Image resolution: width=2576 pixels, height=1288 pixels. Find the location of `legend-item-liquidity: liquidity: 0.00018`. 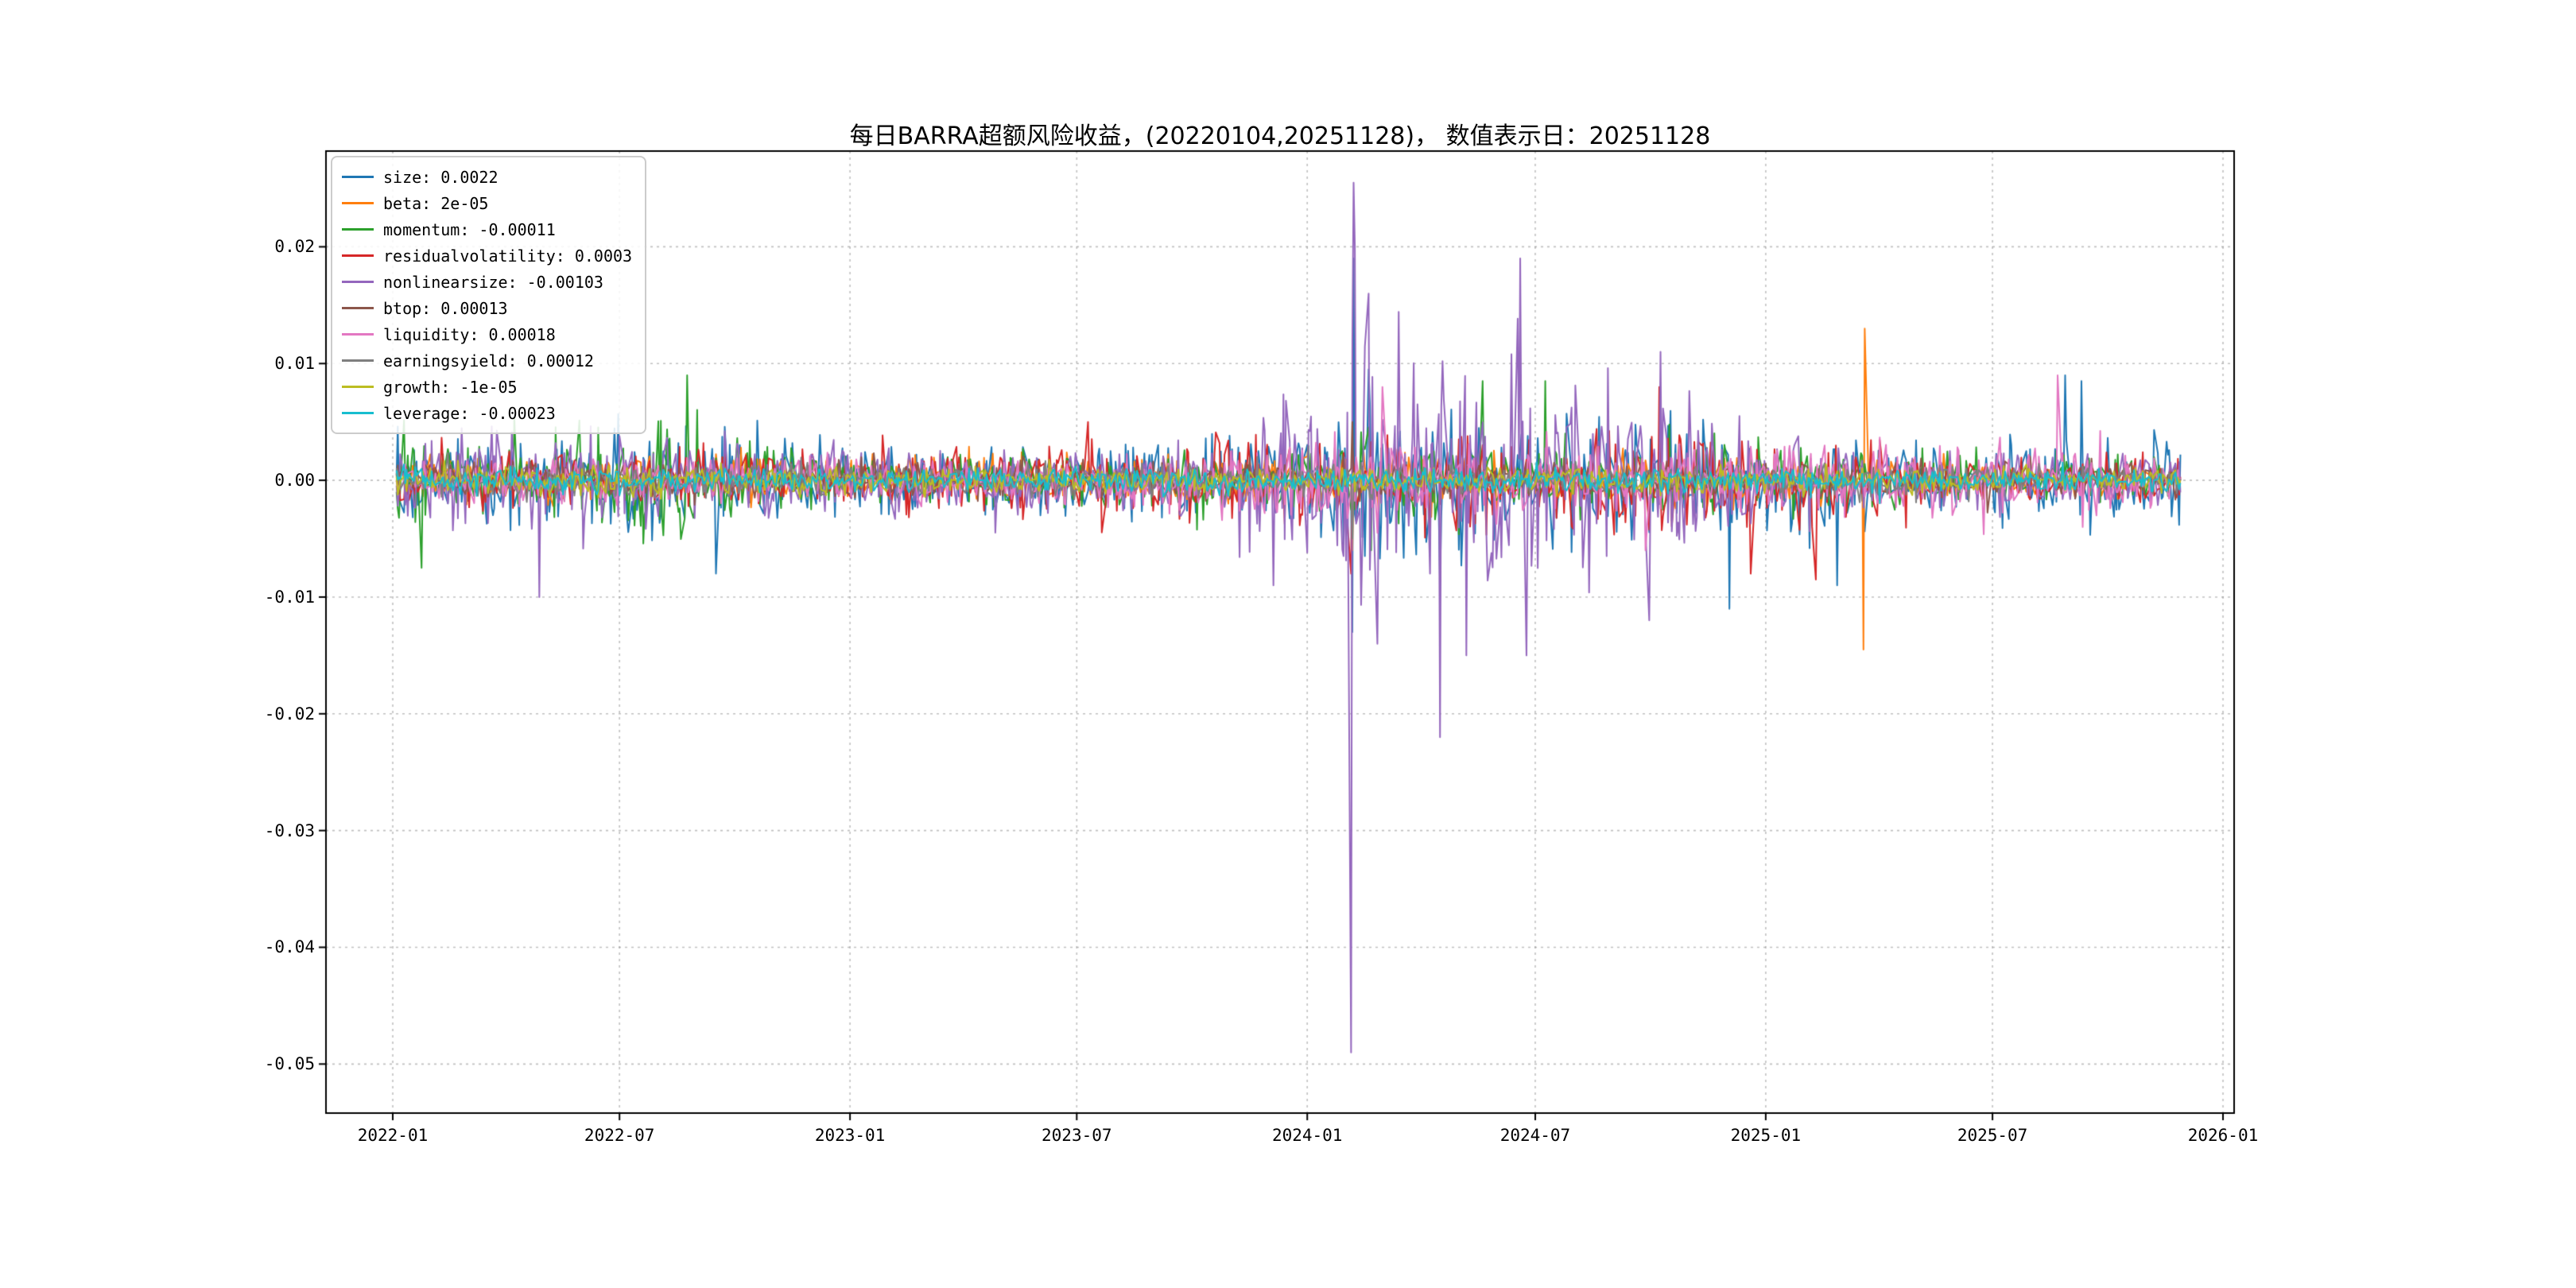

legend-item-liquidity: liquidity: 0.00018 is located at coordinates (487, 334).